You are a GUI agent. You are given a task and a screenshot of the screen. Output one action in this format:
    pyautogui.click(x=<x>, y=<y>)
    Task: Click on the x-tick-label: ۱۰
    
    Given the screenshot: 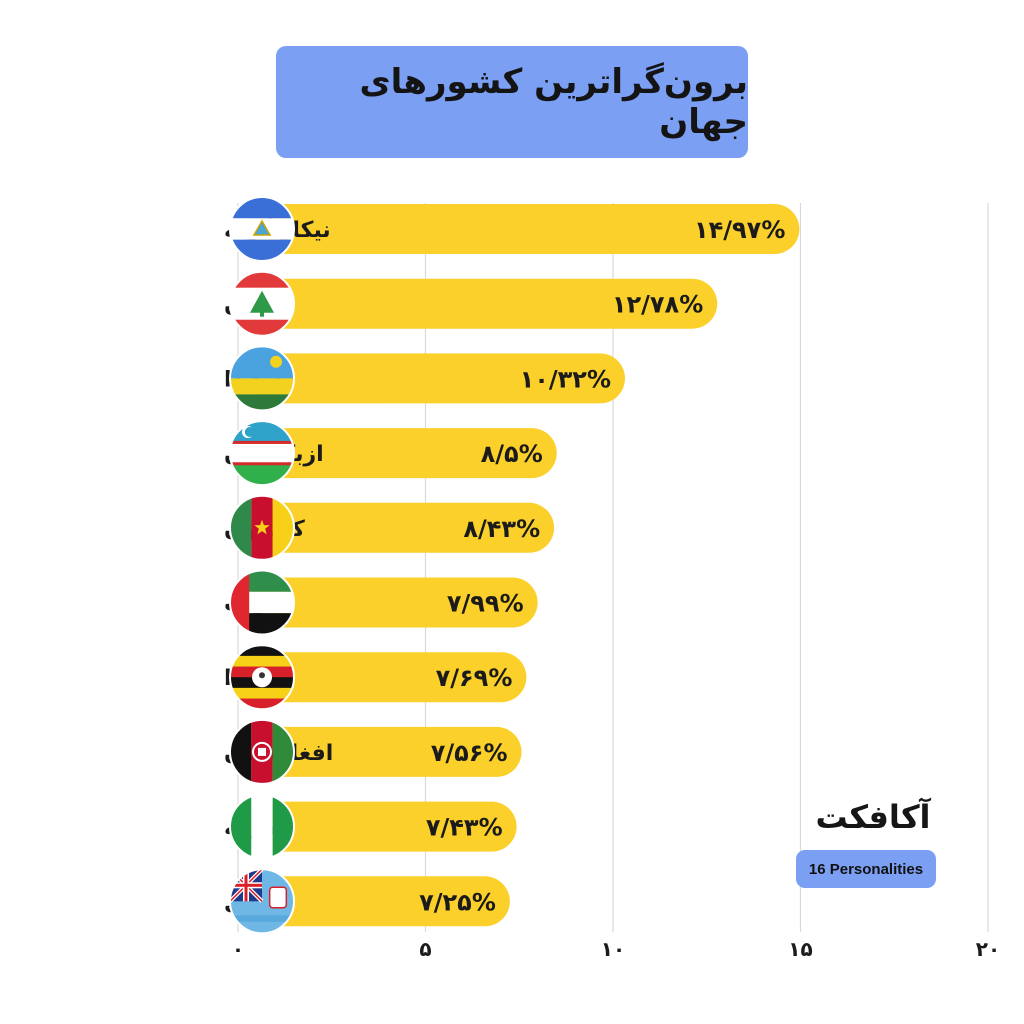 What is the action you would take?
    pyautogui.click(x=613, y=949)
    